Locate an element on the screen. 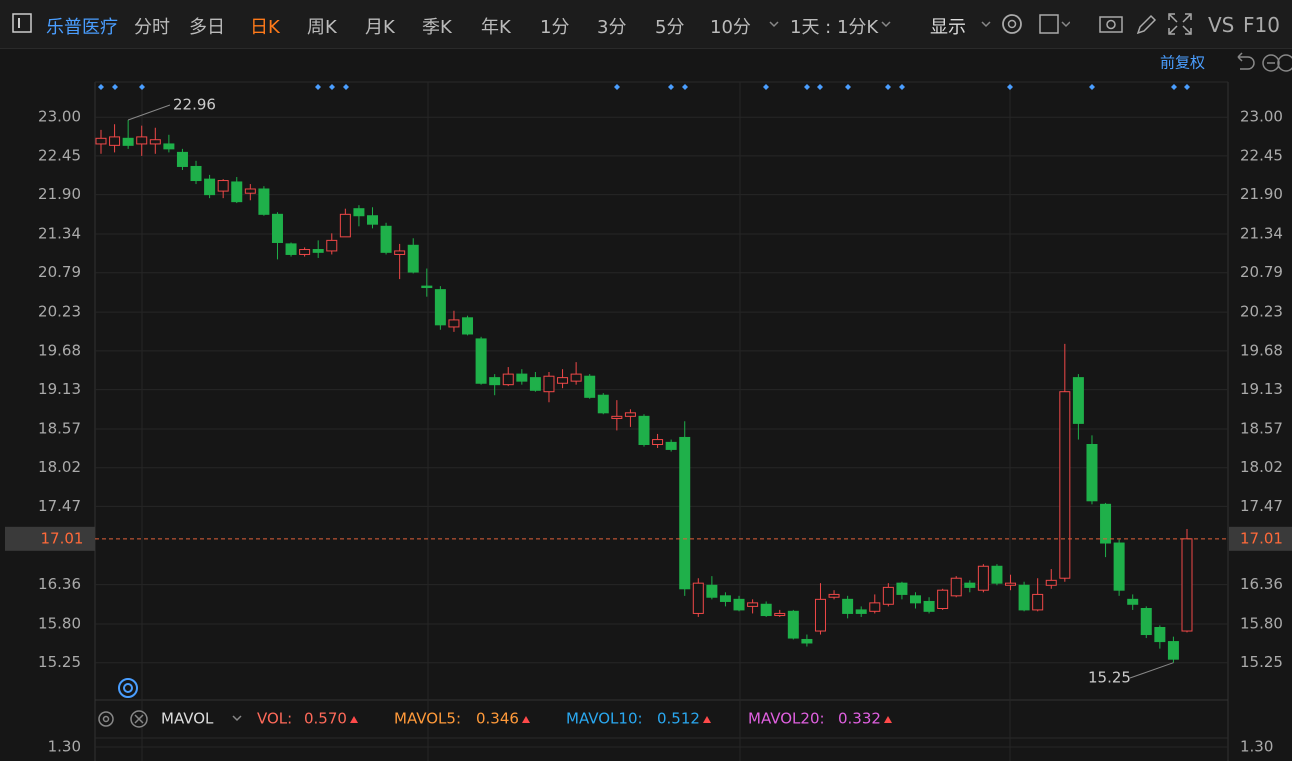 Image resolution: width=1292 pixels, height=761 pixels. period: 1天 : 1分K is located at coordinates (834, 27).